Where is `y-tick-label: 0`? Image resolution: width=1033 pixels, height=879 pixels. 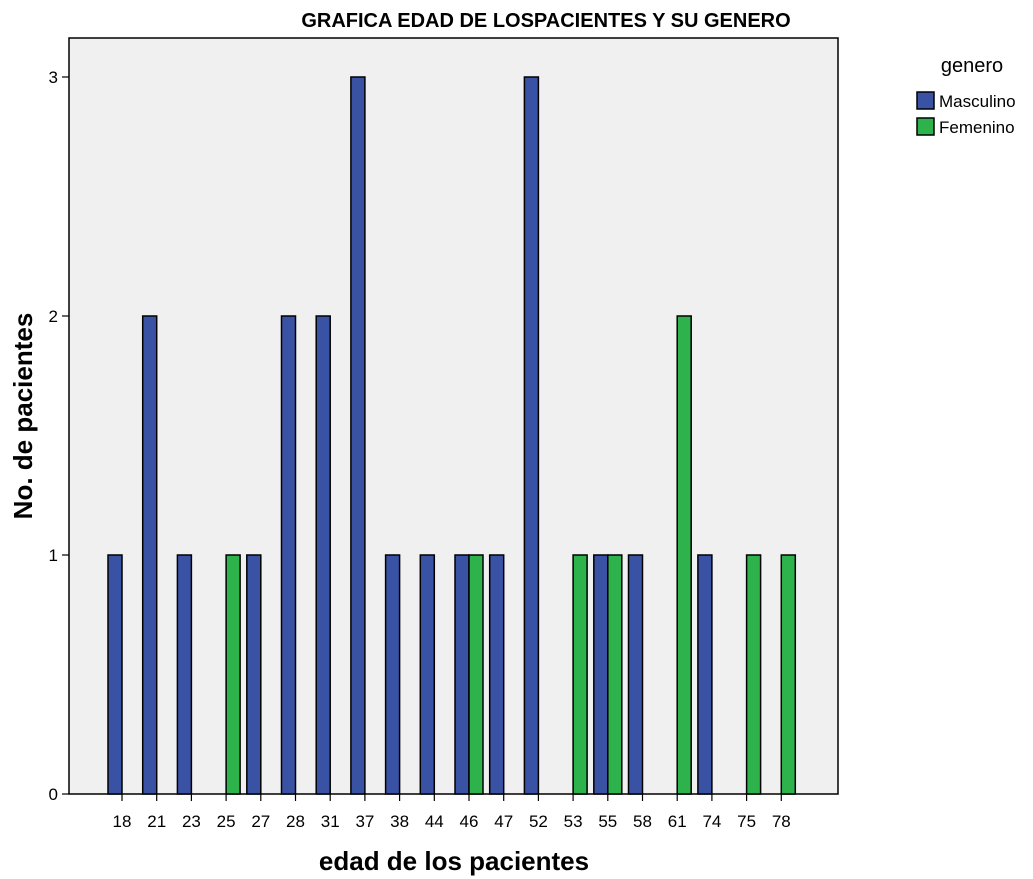
y-tick-label: 0 is located at coordinates (53, 794).